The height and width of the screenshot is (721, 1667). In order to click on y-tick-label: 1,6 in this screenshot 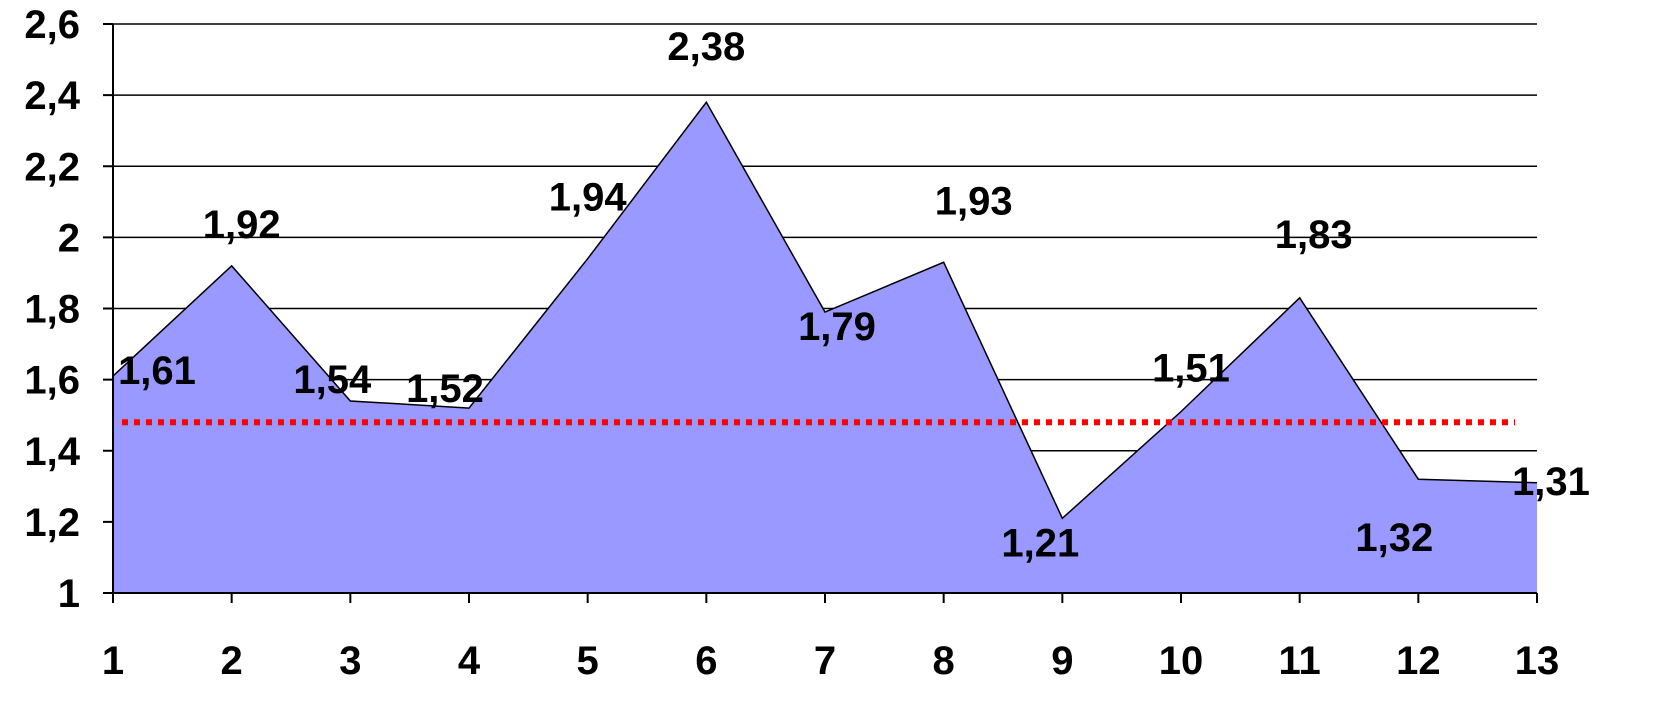, I will do `click(52, 381)`.